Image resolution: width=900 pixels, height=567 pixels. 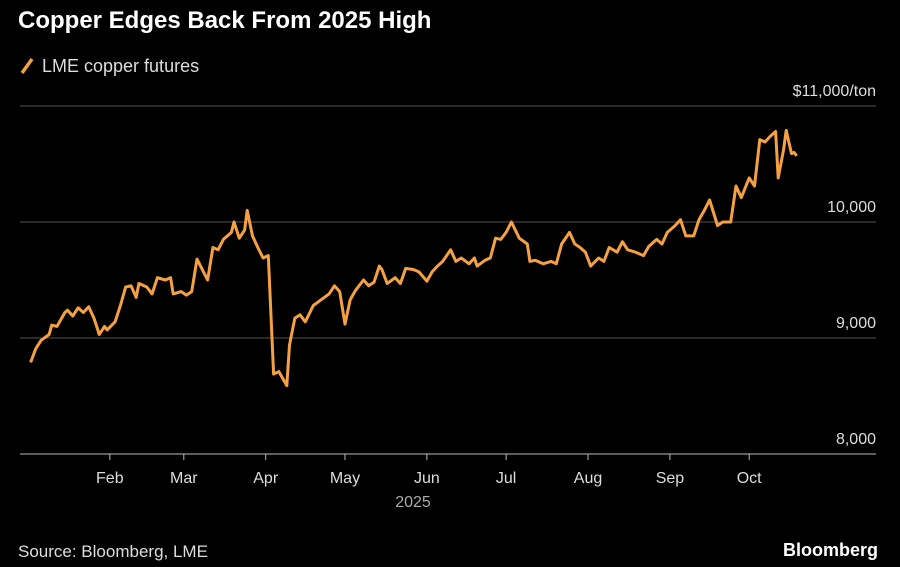 I want to click on y-tick-label: 10,000, so click(x=851, y=207).